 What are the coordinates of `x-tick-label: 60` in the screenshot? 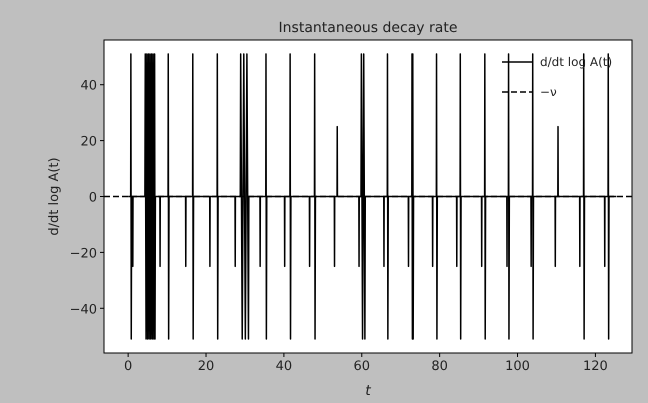 It's located at (361, 366).